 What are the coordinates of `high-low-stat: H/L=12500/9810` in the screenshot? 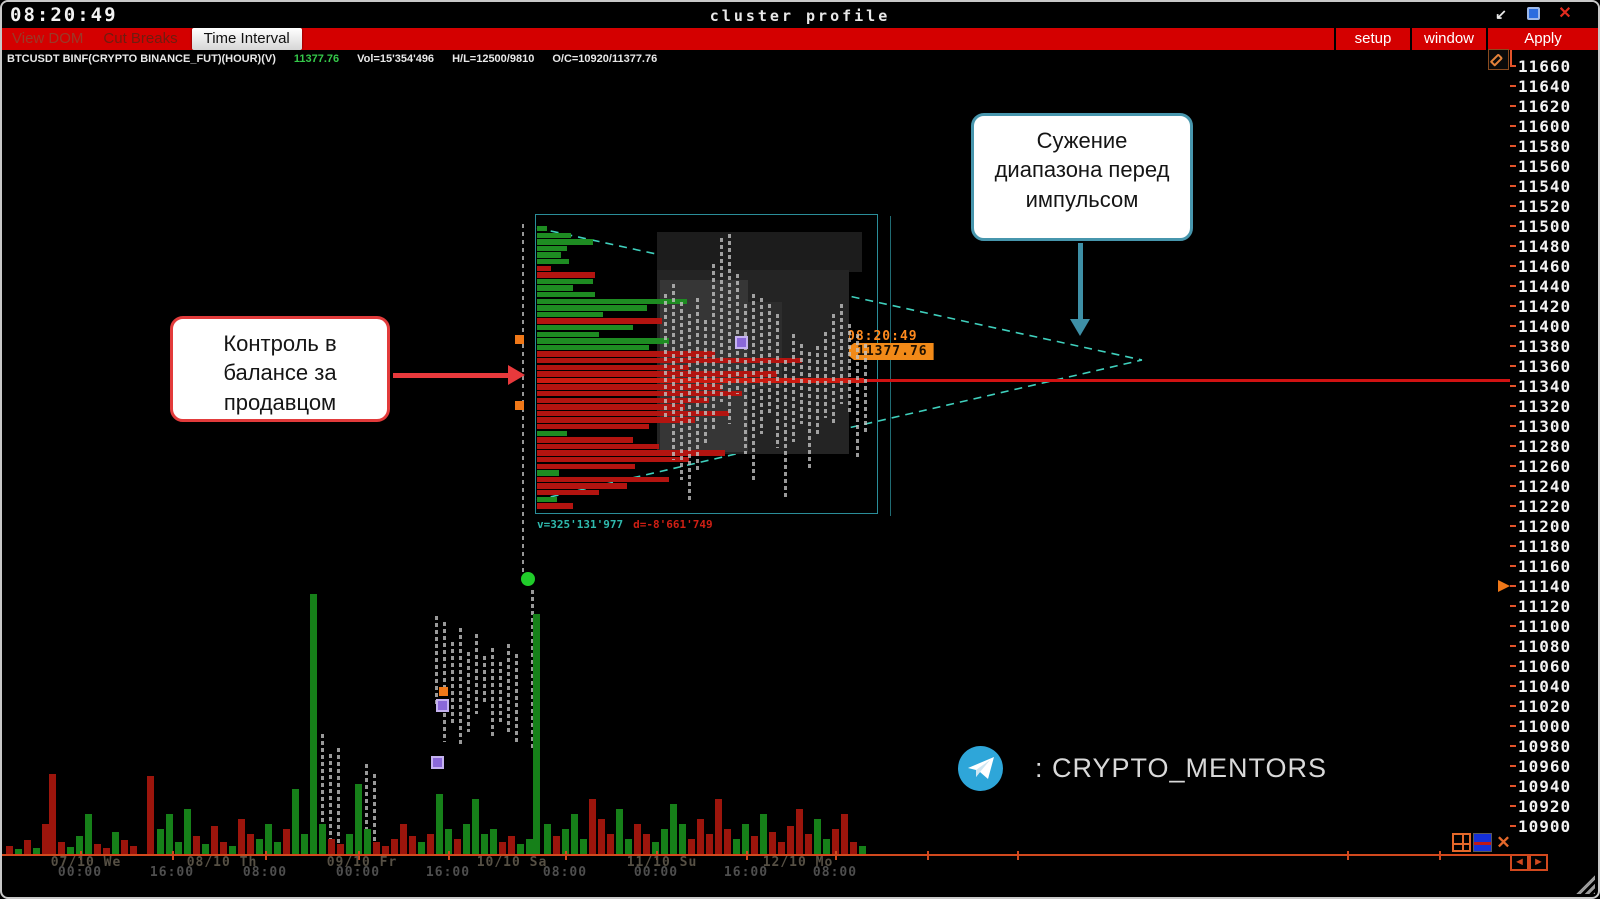 It's located at (493, 58).